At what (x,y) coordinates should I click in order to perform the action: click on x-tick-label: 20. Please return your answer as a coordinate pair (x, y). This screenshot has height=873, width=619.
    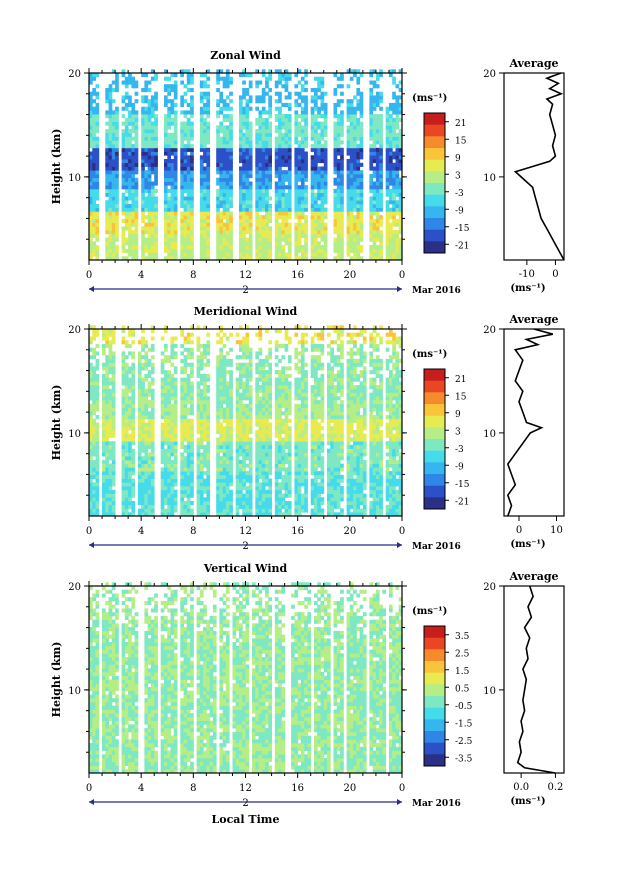
    Looking at the image, I should click on (349, 275).